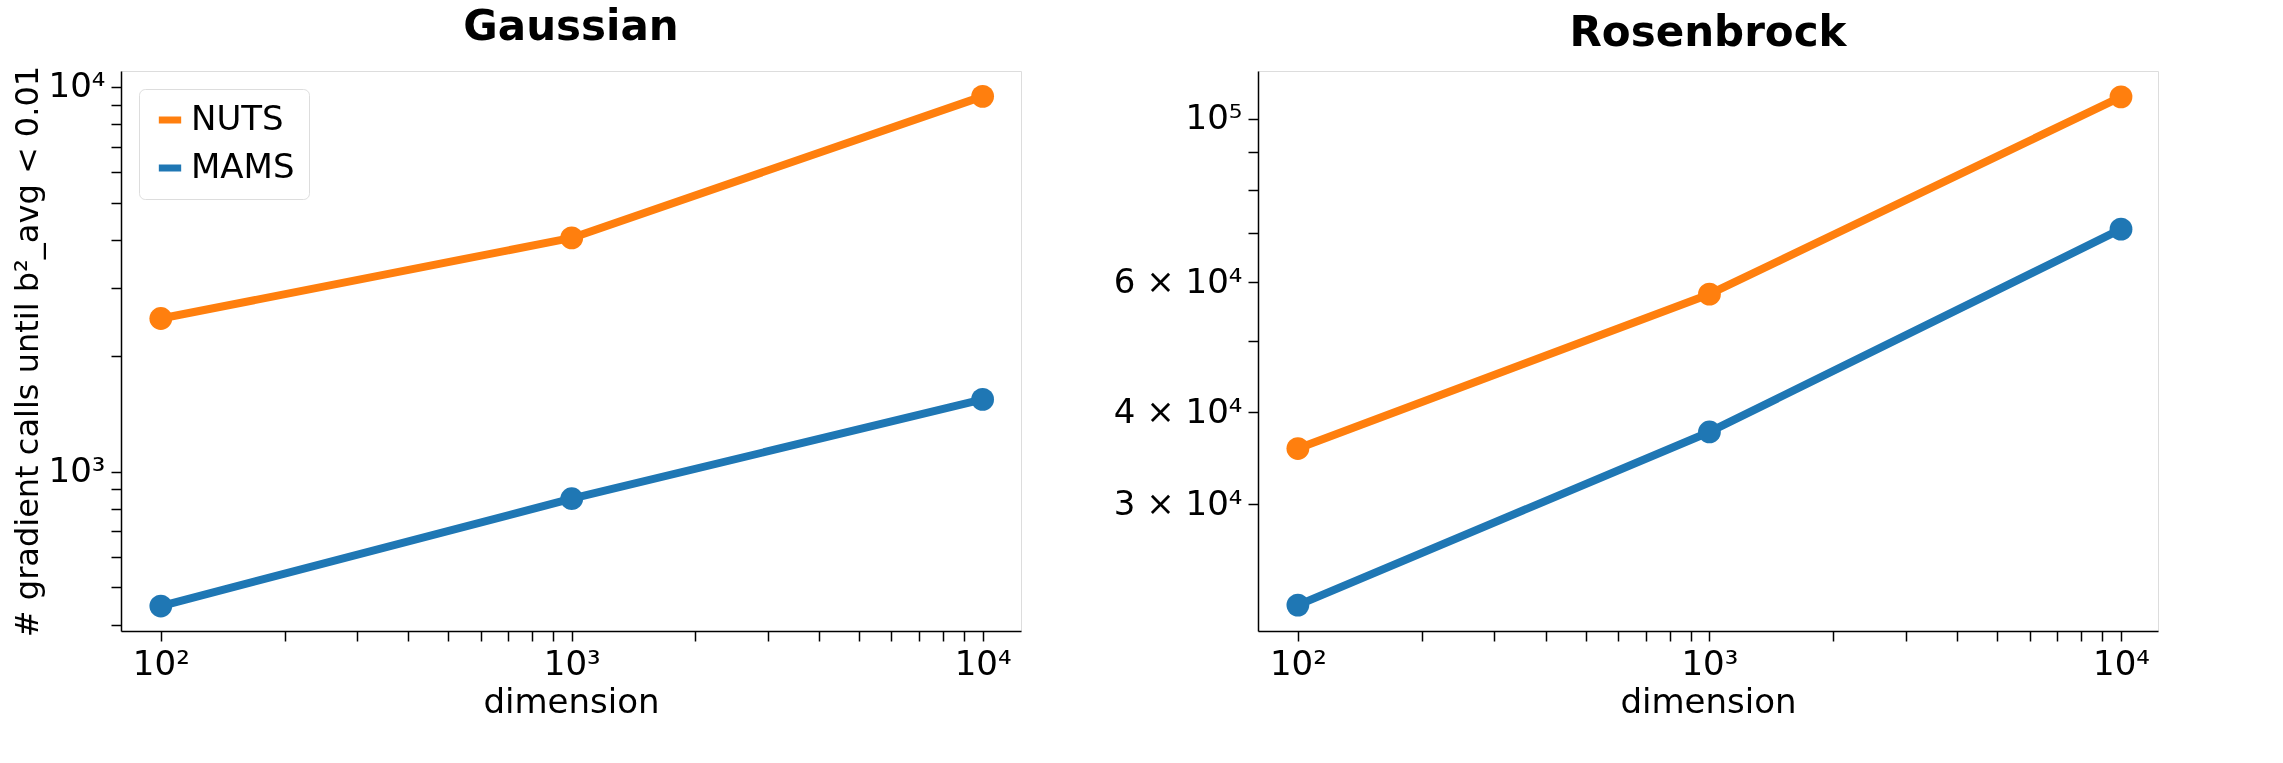  Describe the element at coordinates (571, 26) in the screenshot. I see `chart-title: Gaussian` at that location.